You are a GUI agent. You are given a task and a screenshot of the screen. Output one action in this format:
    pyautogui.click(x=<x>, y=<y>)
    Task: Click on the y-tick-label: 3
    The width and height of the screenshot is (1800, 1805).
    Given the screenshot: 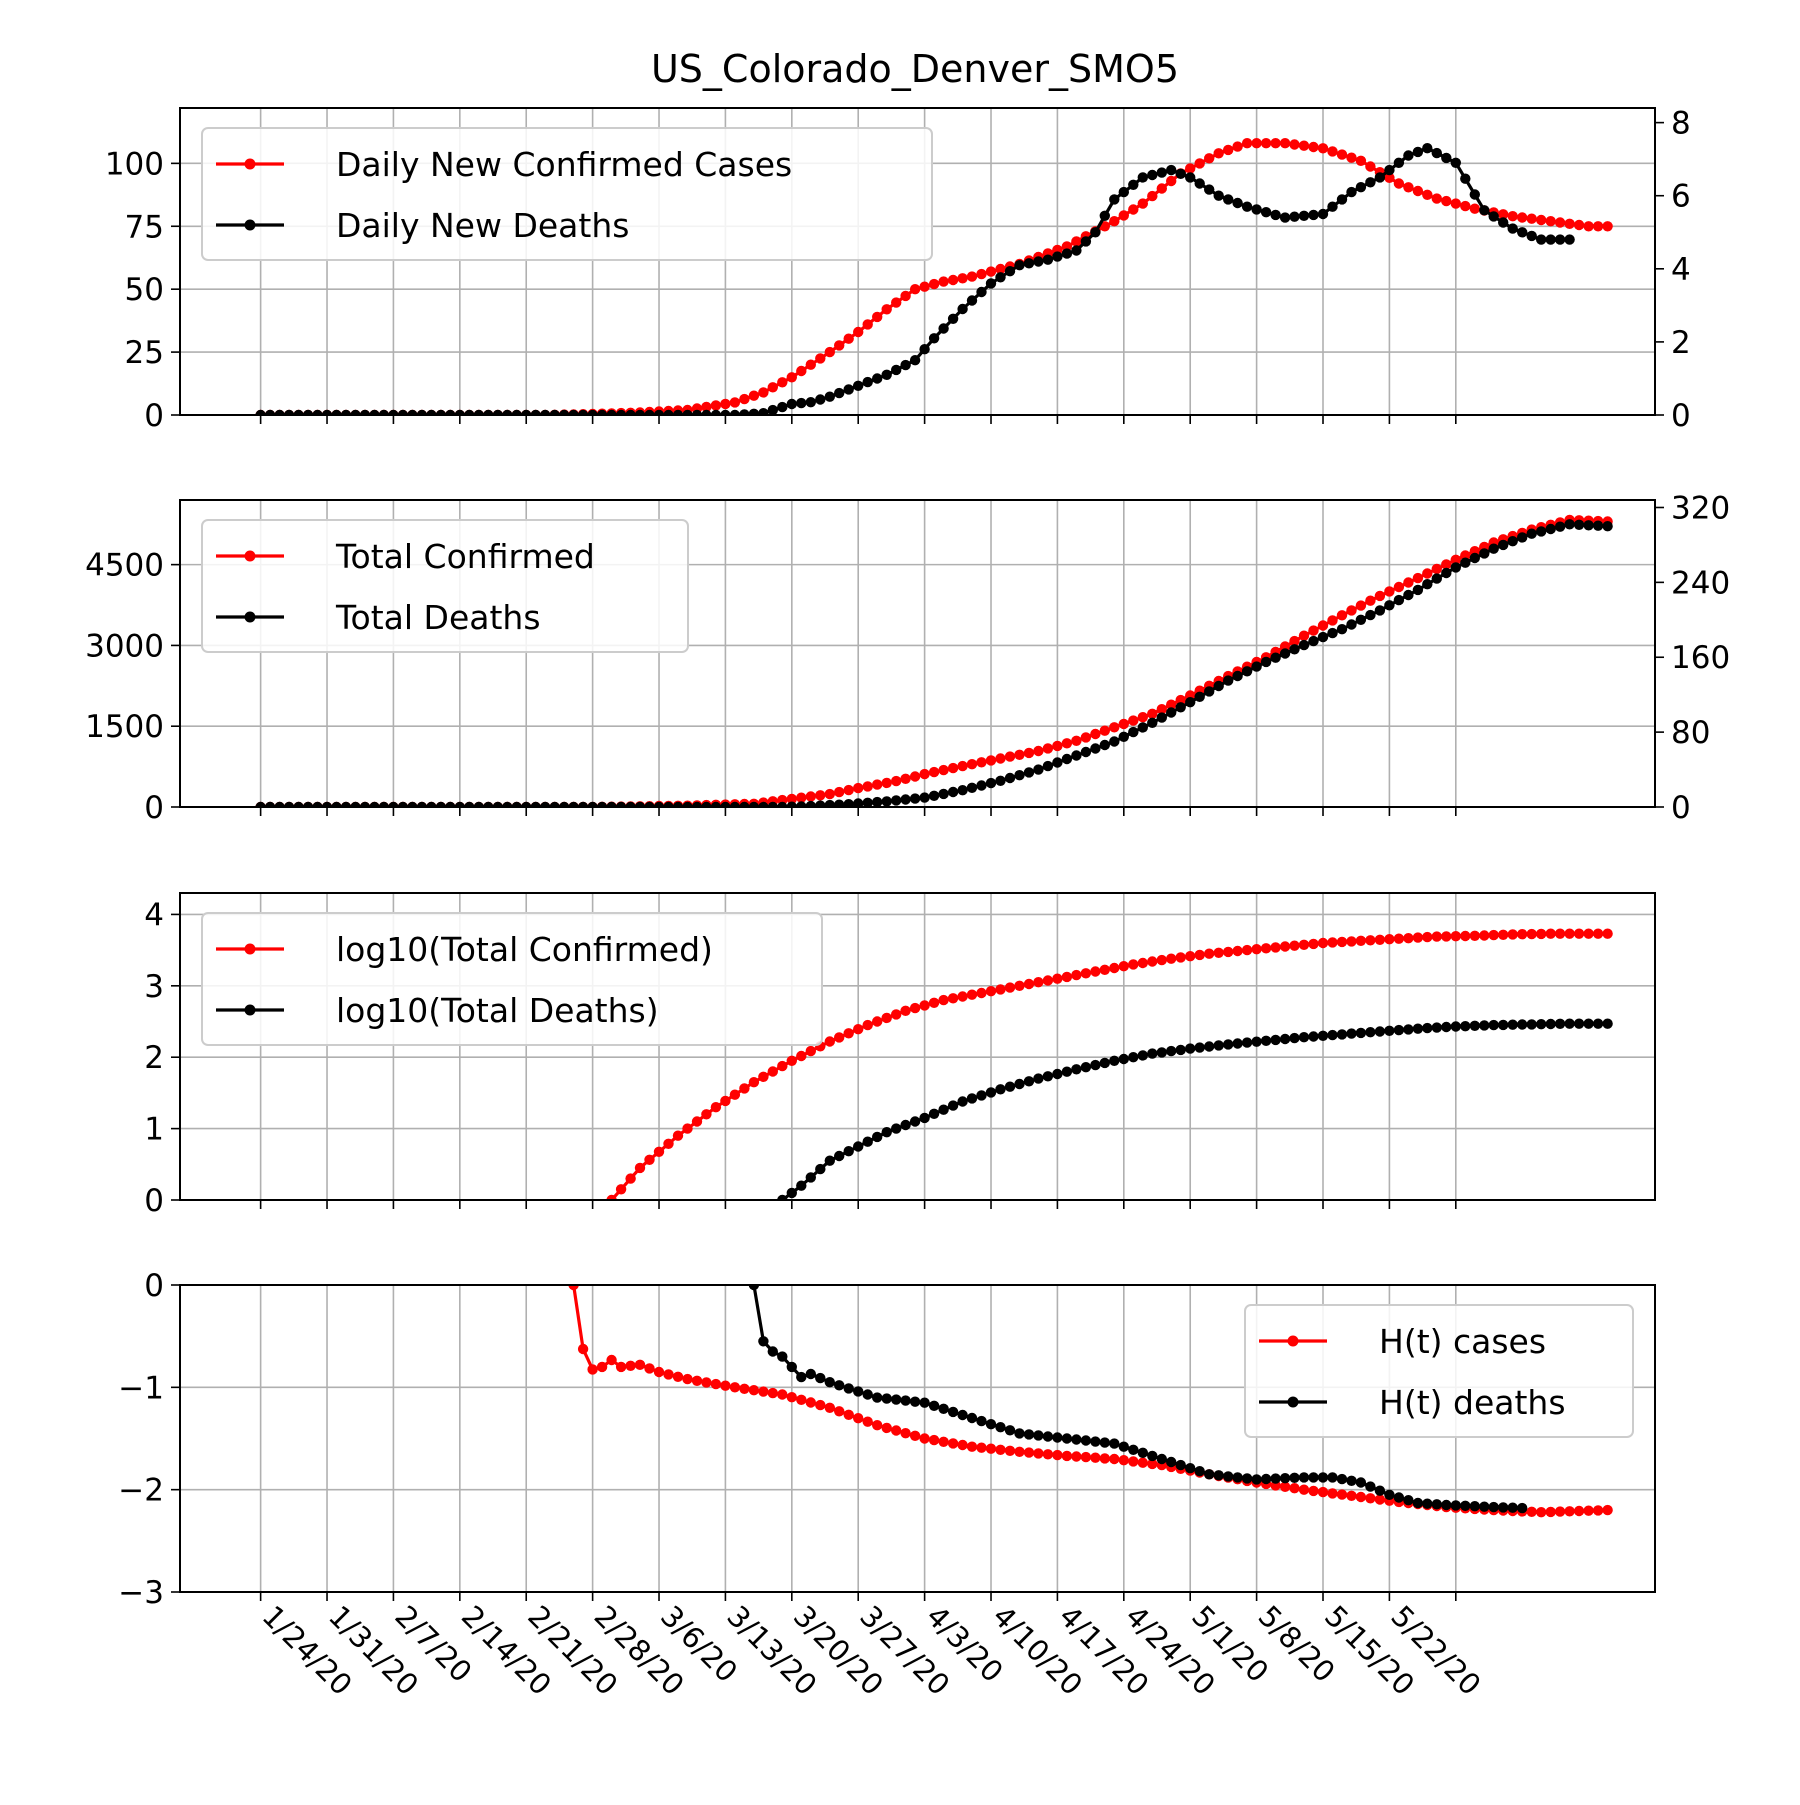 What is the action you would take?
    pyautogui.click(x=154, y=987)
    